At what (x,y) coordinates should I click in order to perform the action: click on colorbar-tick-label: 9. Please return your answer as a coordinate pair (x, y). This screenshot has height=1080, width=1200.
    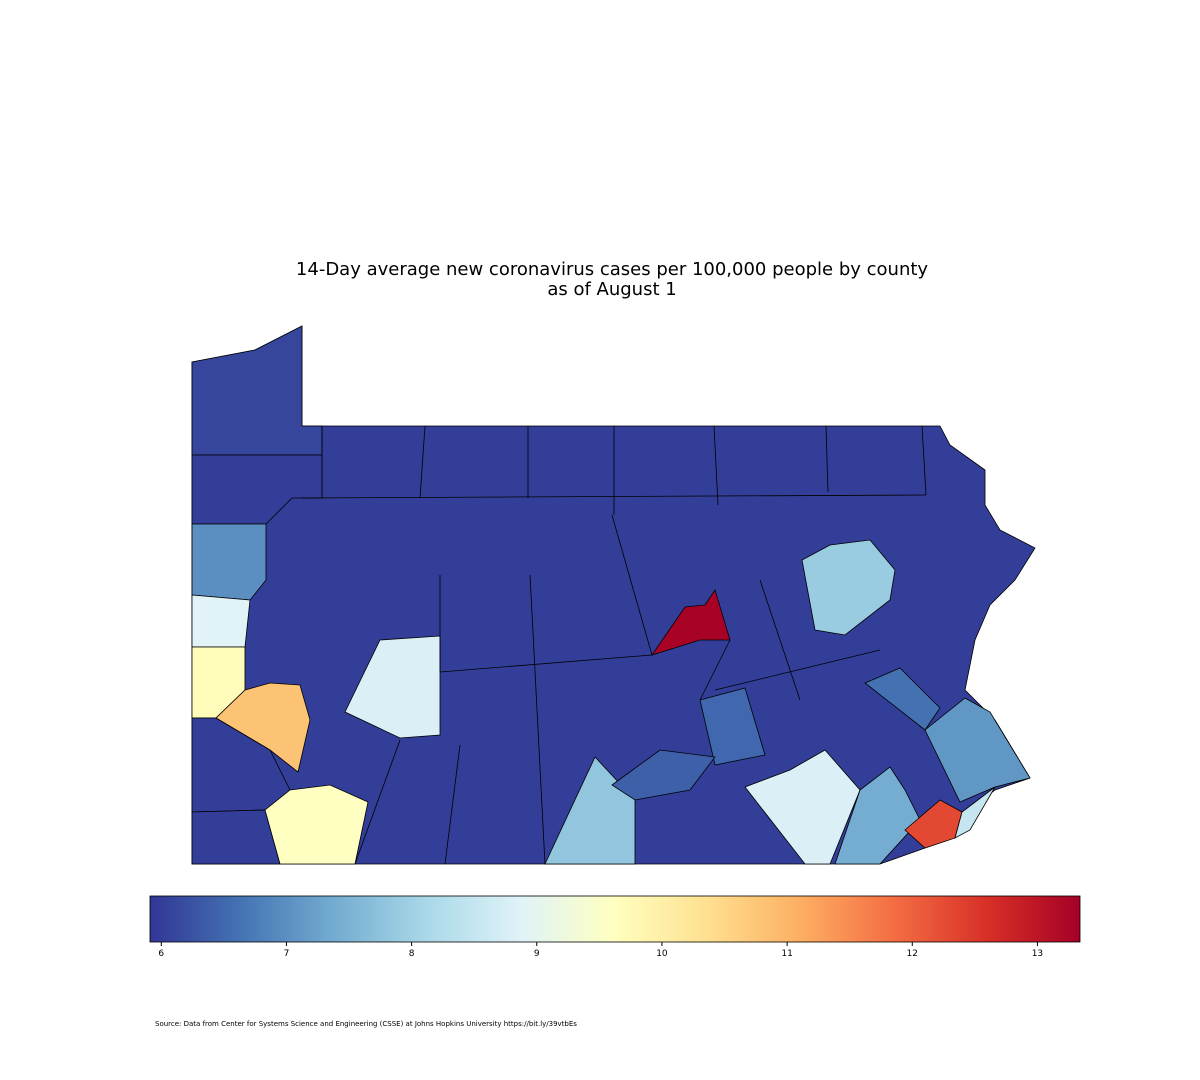
    Looking at the image, I should click on (537, 954).